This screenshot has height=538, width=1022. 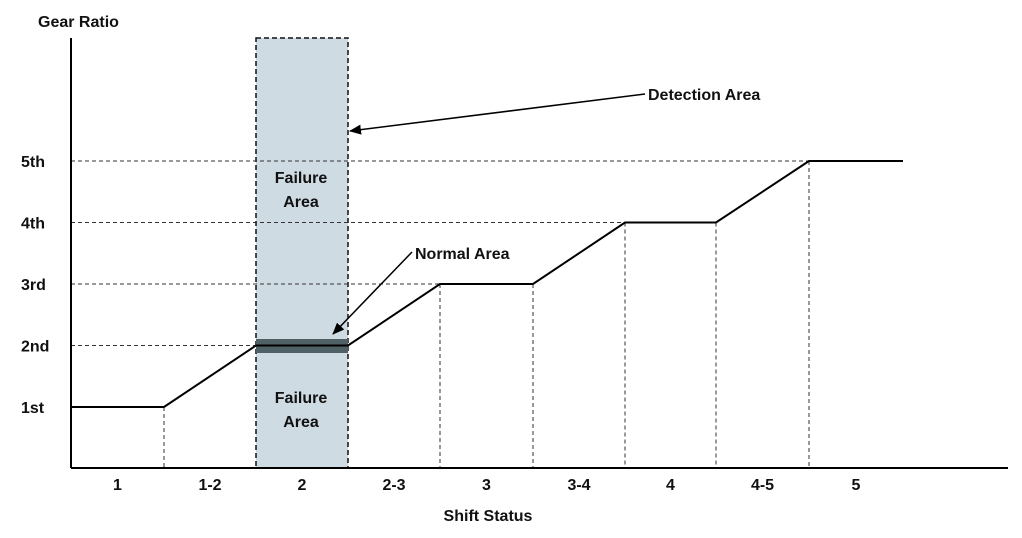 What do you see at coordinates (33, 408) in the screenshot?
I see `y-tick-label: 1st` at bounding box center [33, 408].